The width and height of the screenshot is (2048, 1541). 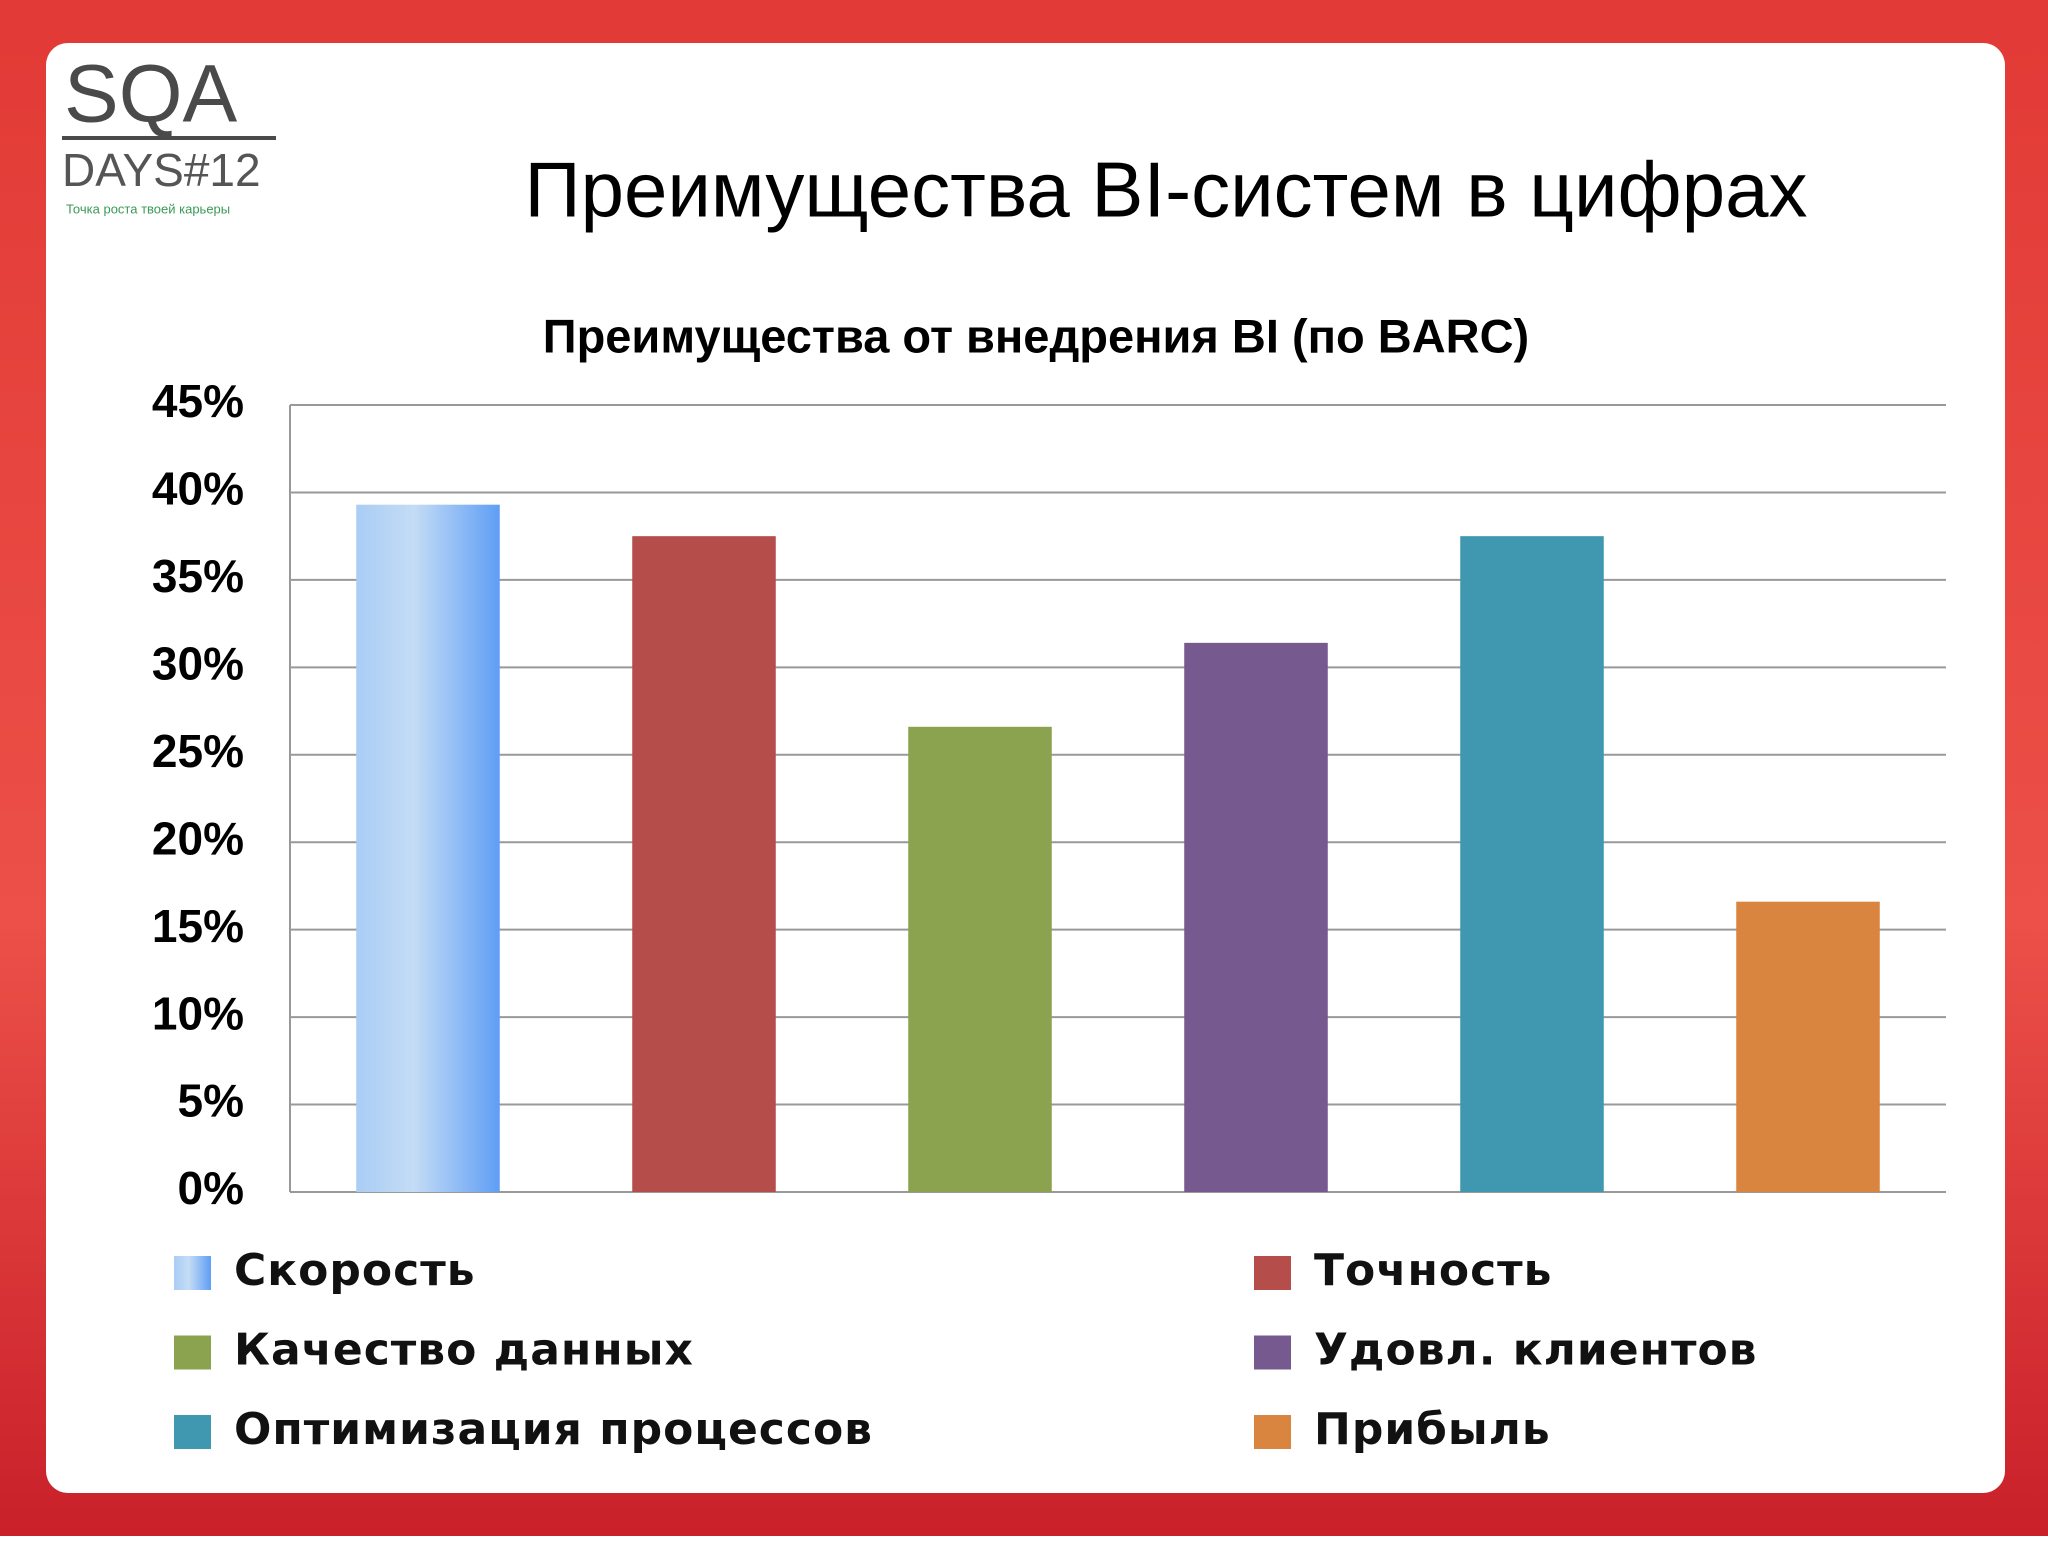 I want to click on legend-label: Качество данных, so click(x=464, y=1350).